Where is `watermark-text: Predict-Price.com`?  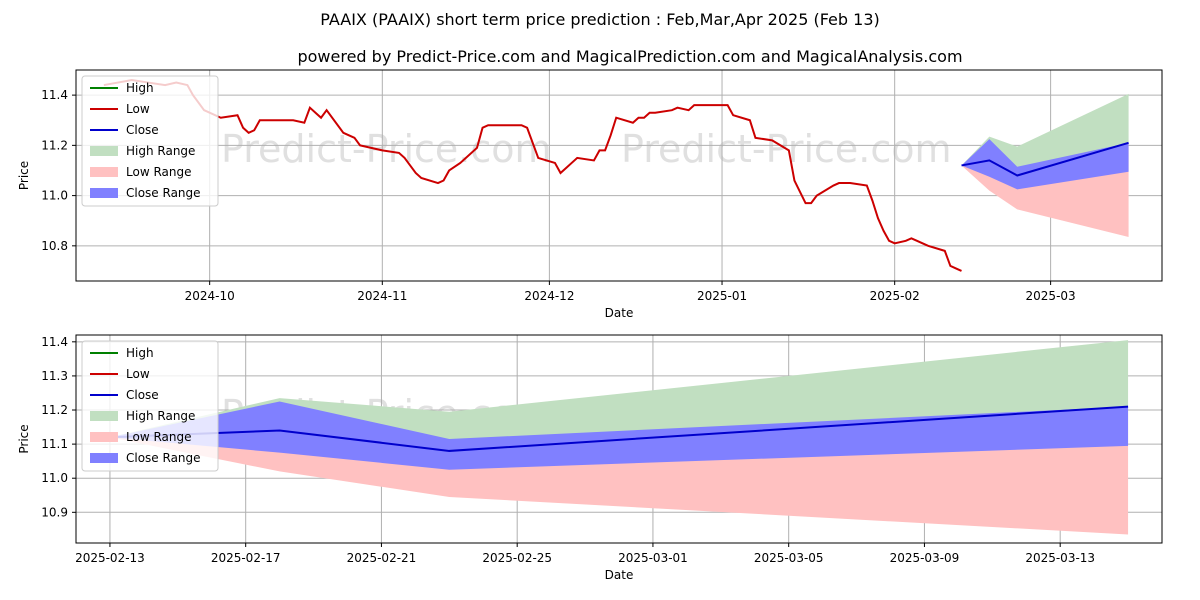
watermark-text: Predict-Price.com is located at coordinates (386, 149).